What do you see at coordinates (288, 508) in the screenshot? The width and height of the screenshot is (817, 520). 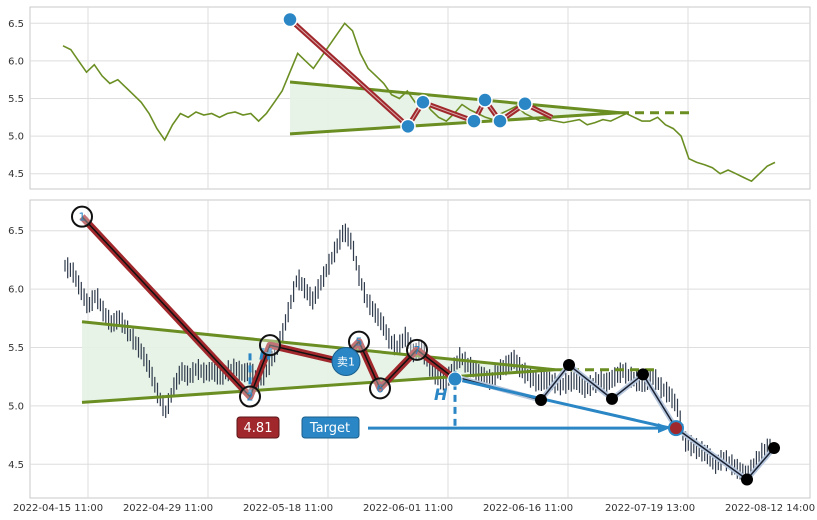 I see `bottom-xtick-label: 2022-05-18 11:00` at bounding box center [288, 508].